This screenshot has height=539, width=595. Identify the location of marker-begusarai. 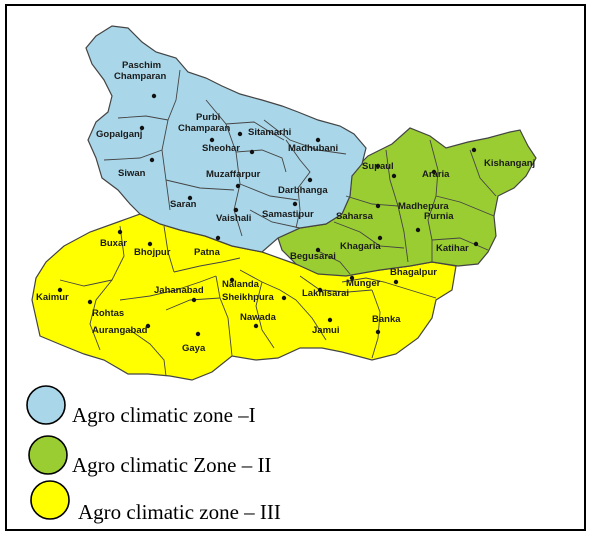
(318, 250).